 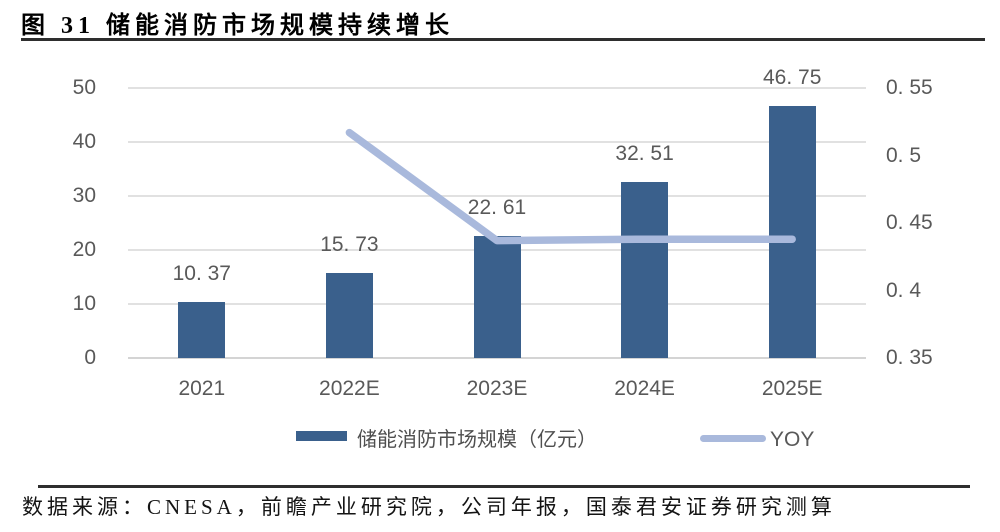 What do you see at coordinates (349, 388) in the screenshot?
I see `x-axis-label: 2022E` at bounding box center [349, 388].